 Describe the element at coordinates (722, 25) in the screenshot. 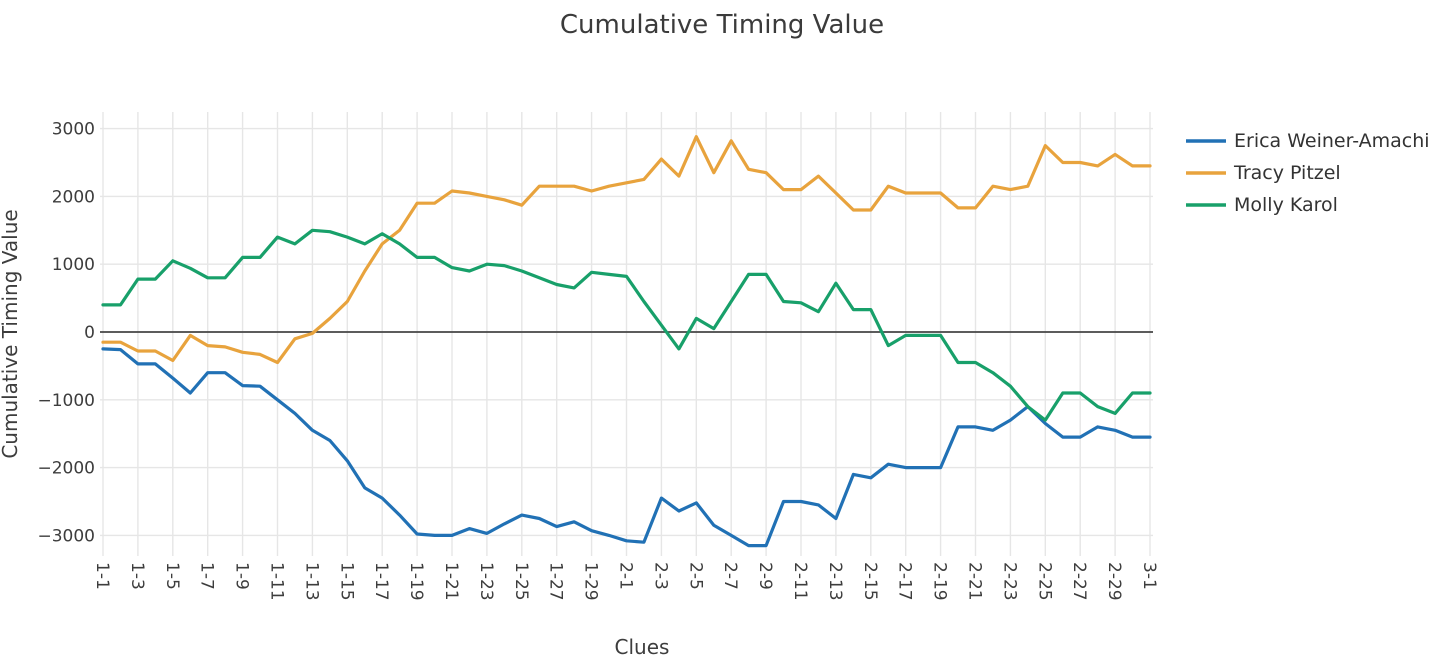

I see `chart-title: Cumulative Timing Value` at that location.